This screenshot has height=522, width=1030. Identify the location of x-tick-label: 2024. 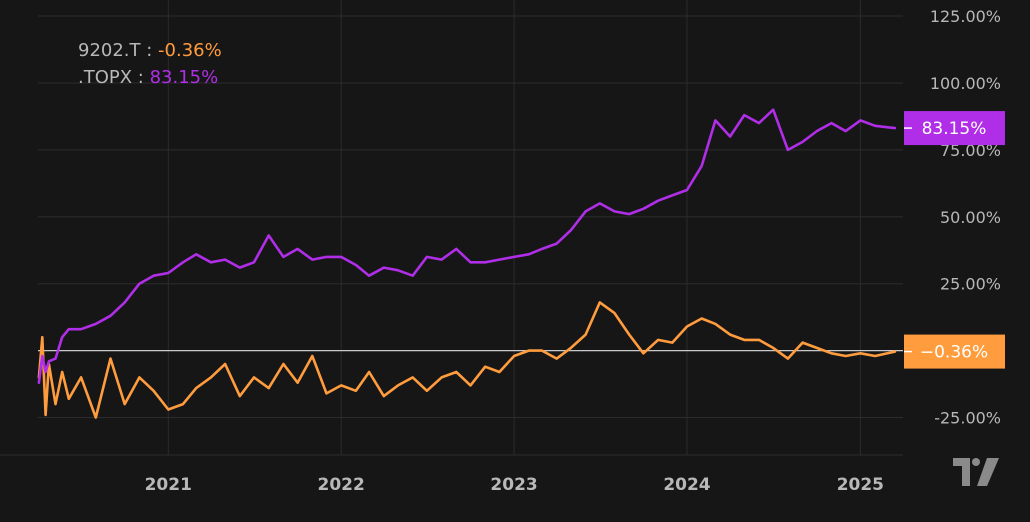
(686, 485).